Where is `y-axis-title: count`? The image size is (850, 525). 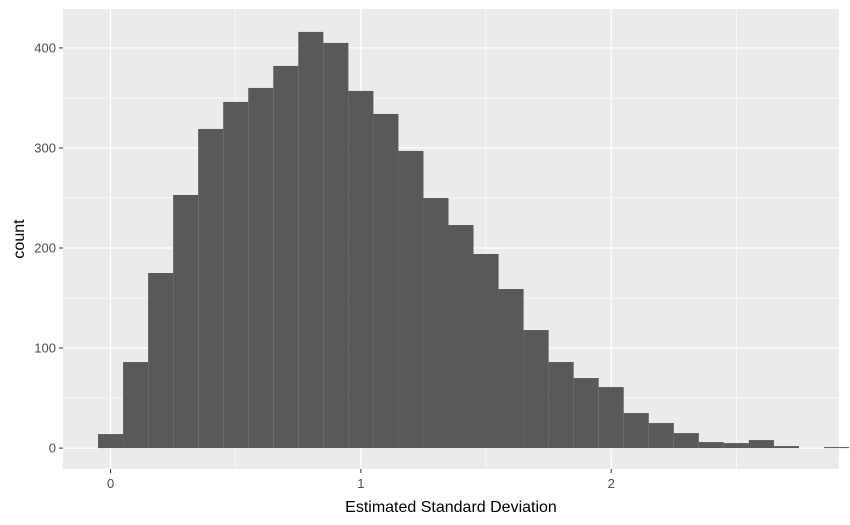 y-axis-title: count is located at coordinates (19, 239).